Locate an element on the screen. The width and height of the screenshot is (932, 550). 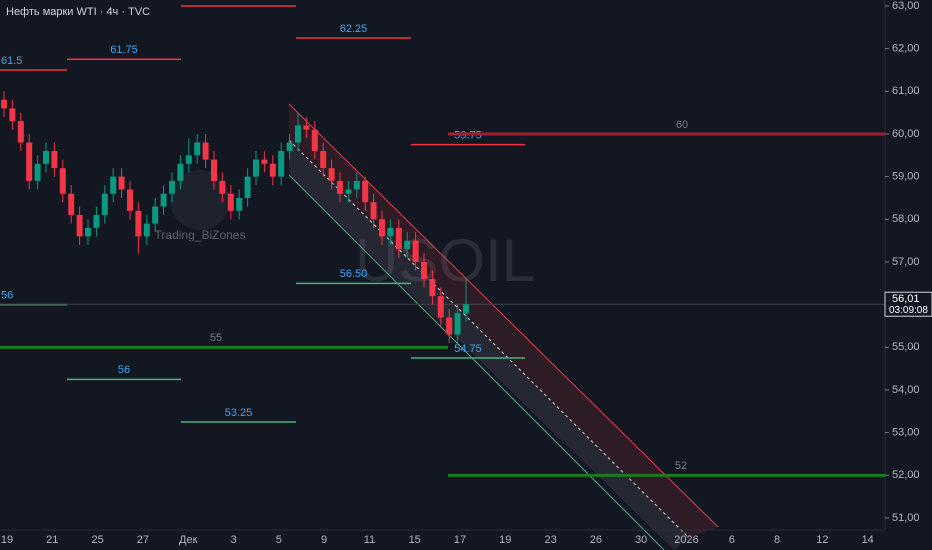
x-tick-label: 5 is located at coordinates (279, 540).